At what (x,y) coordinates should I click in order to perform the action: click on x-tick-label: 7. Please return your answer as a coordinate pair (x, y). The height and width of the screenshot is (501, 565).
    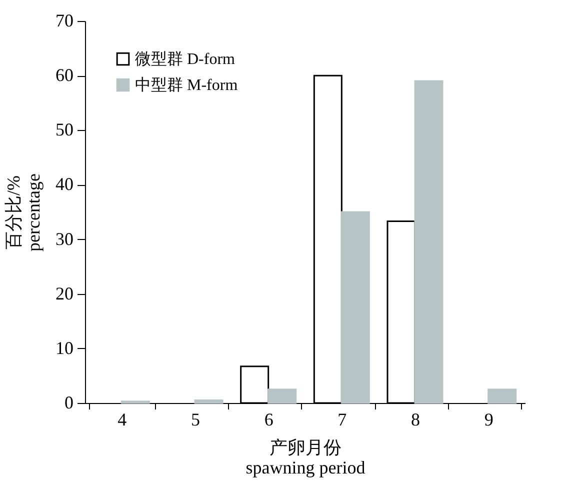
    Looking at the image, I should click on (342, 420).